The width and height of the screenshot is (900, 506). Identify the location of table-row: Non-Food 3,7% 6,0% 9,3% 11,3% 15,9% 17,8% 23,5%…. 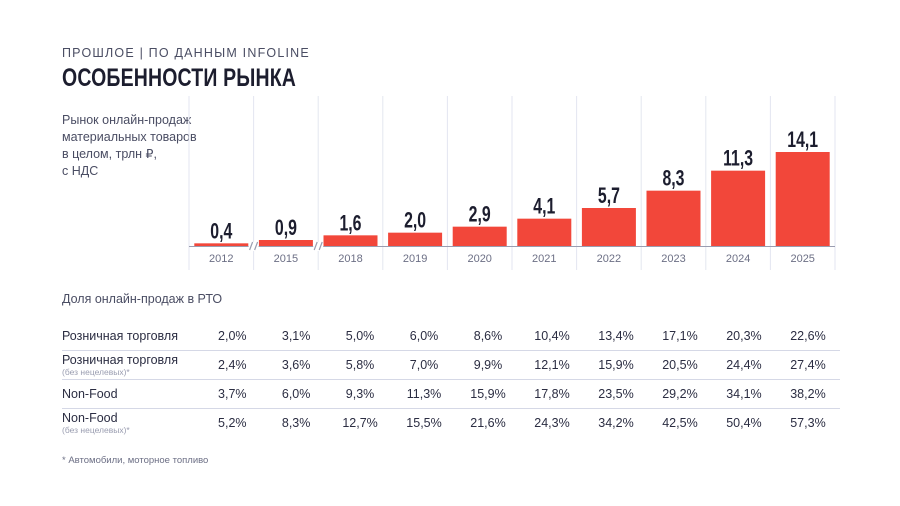
(451, 394).